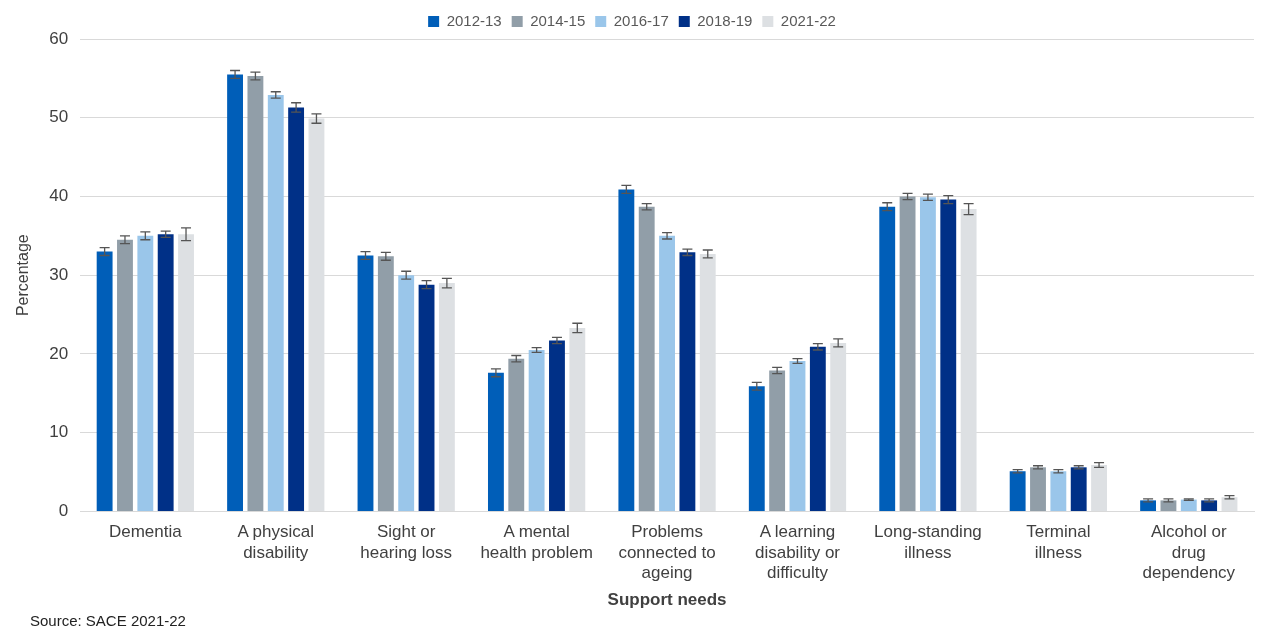  What do you see at coordinates (59, 353) in the screenshot?
I see `y-tick-label: 20` at bounding box center [59, 353].